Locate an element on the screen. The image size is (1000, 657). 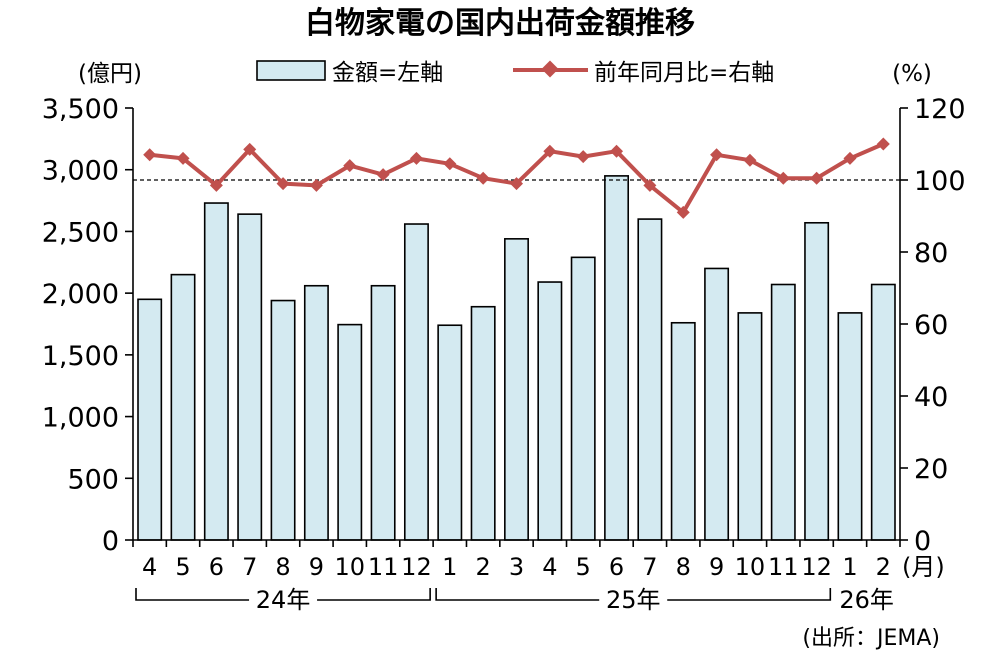
right-tick-label: 40 is located at coordinates (931, 397).